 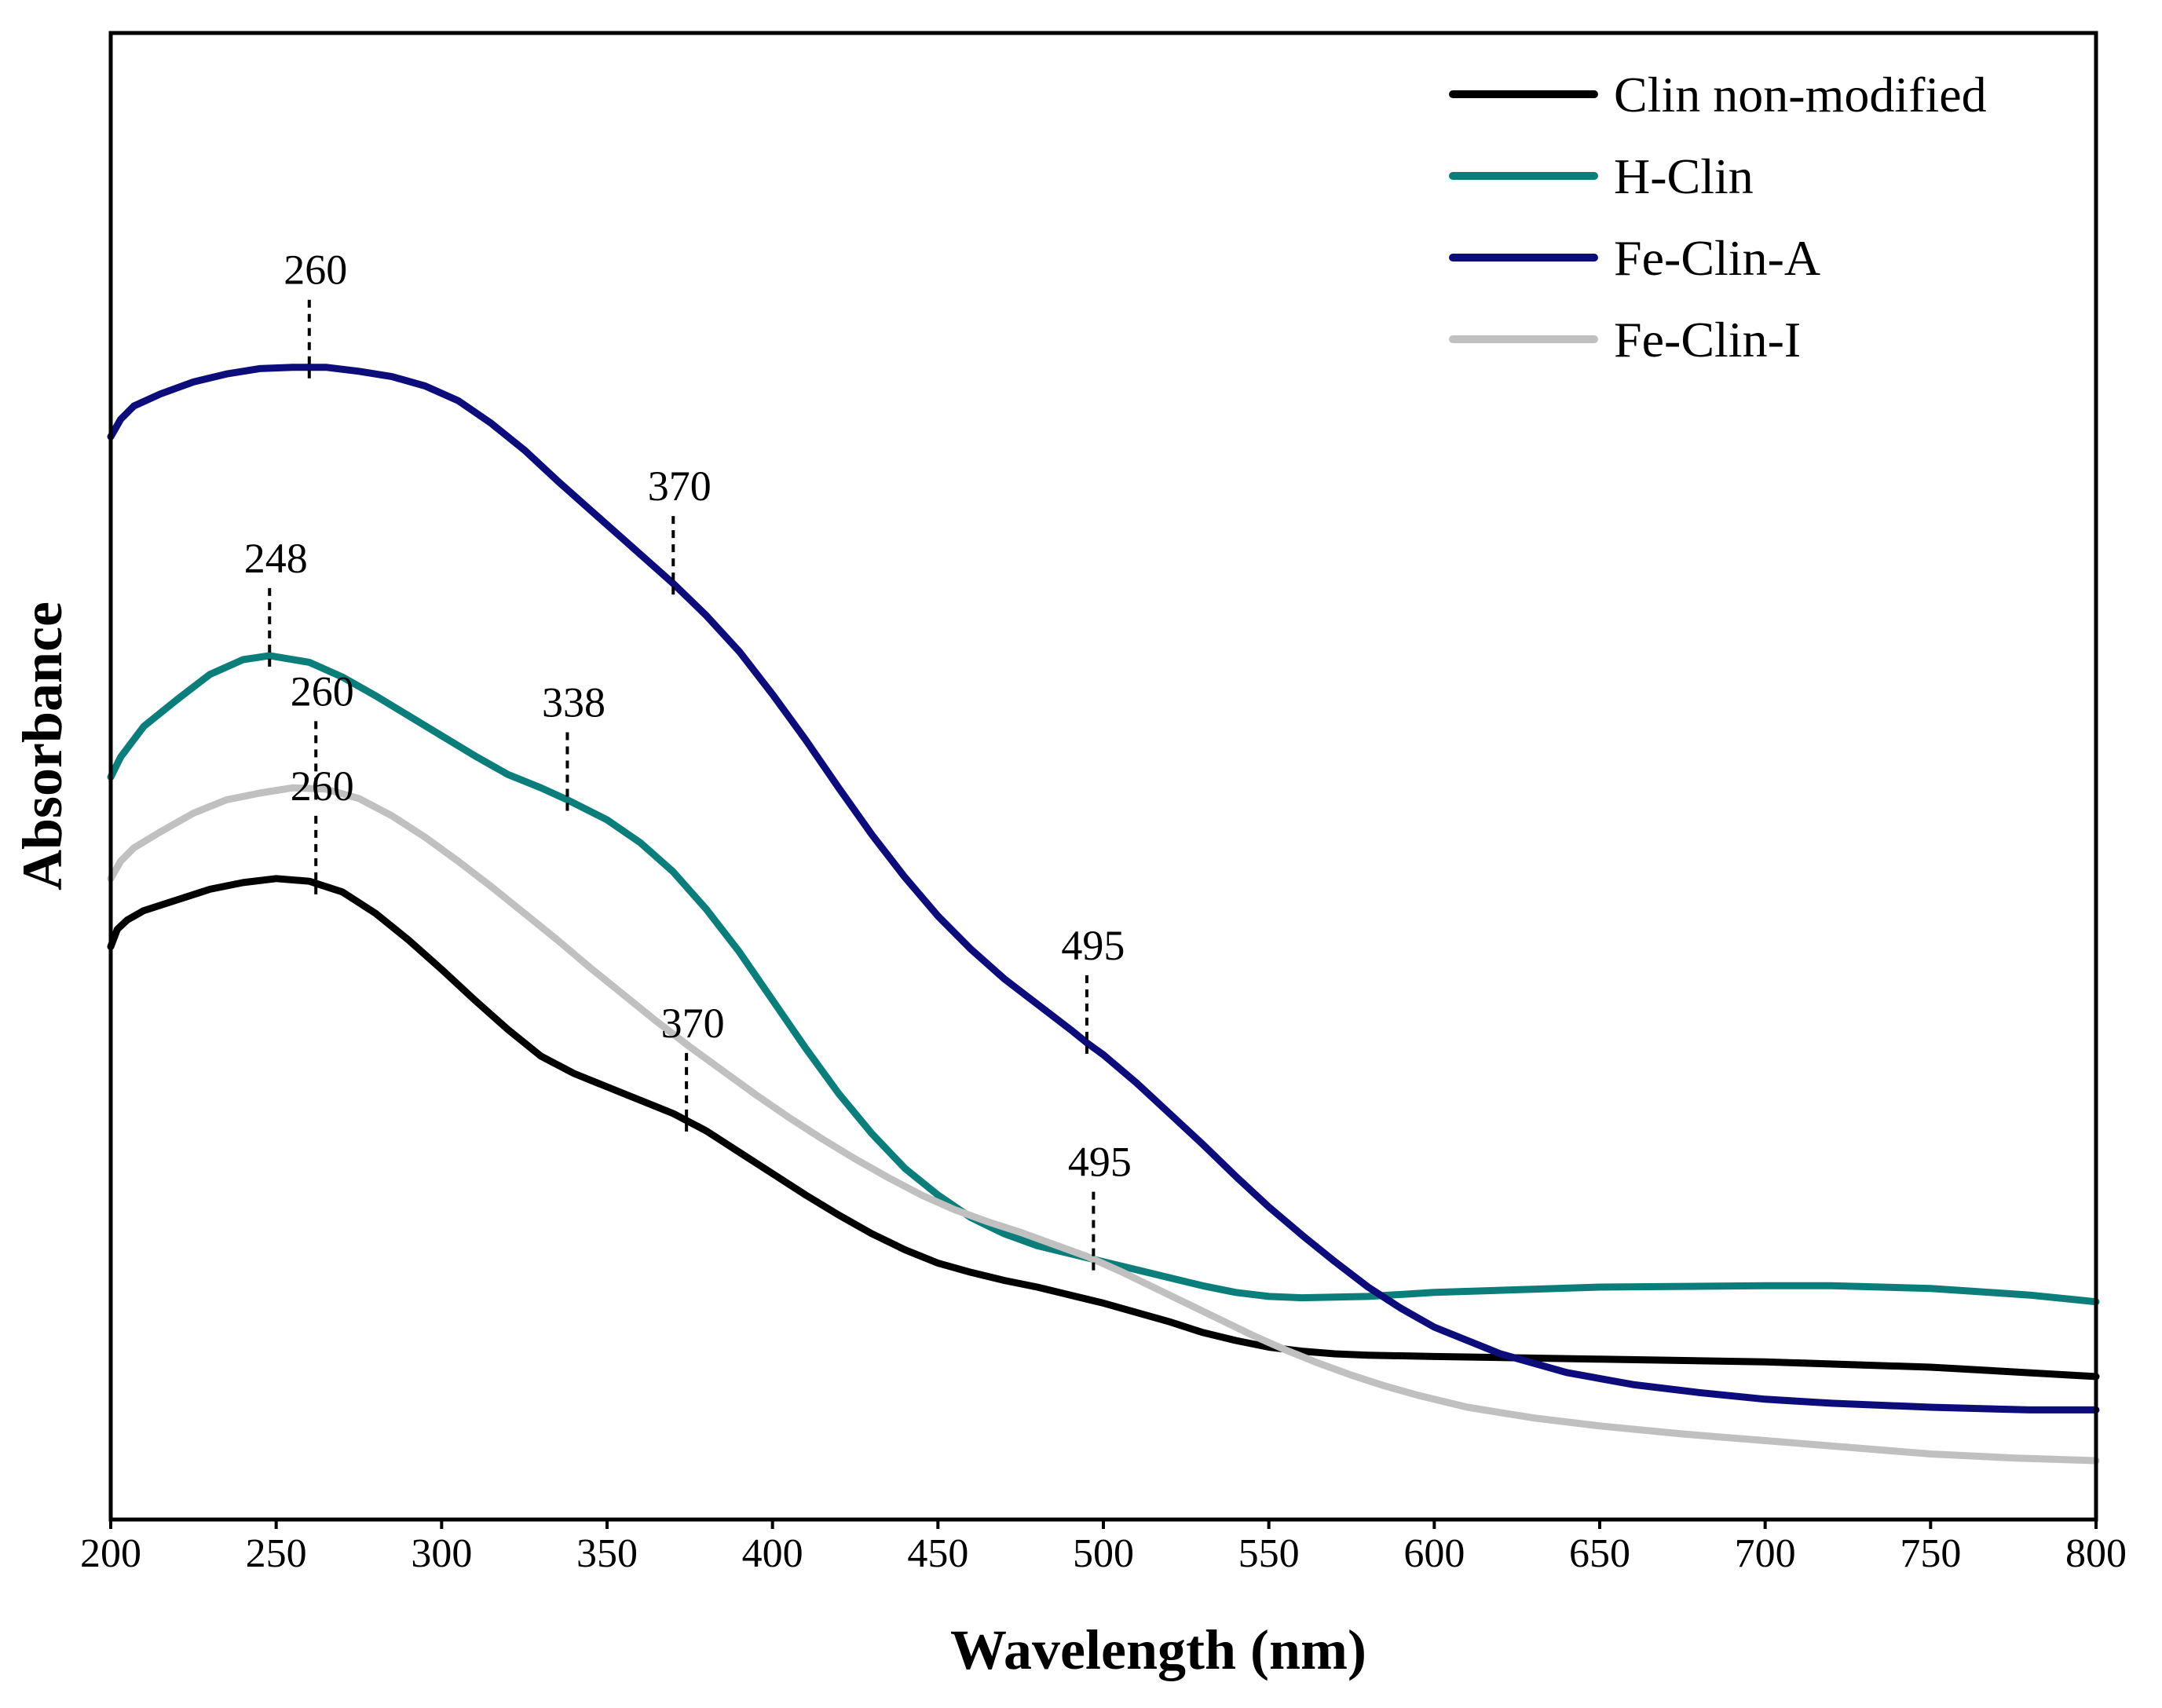 What do you see at coordinates (322, 786) in the screenshot?
I see `annotation-label-6: 260` at bounding box center [322, 786].